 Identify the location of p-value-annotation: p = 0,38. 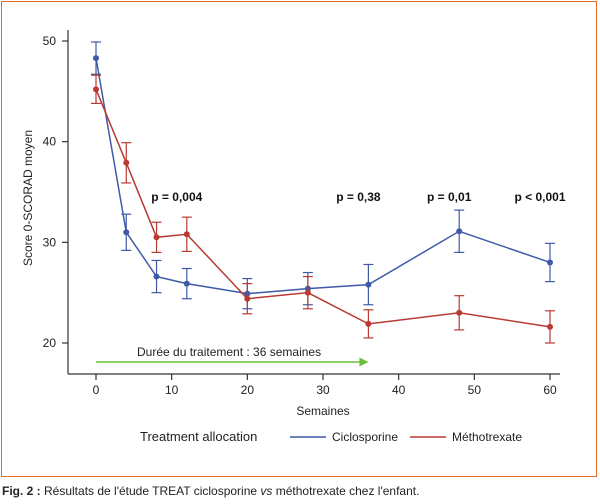
(358, 197).